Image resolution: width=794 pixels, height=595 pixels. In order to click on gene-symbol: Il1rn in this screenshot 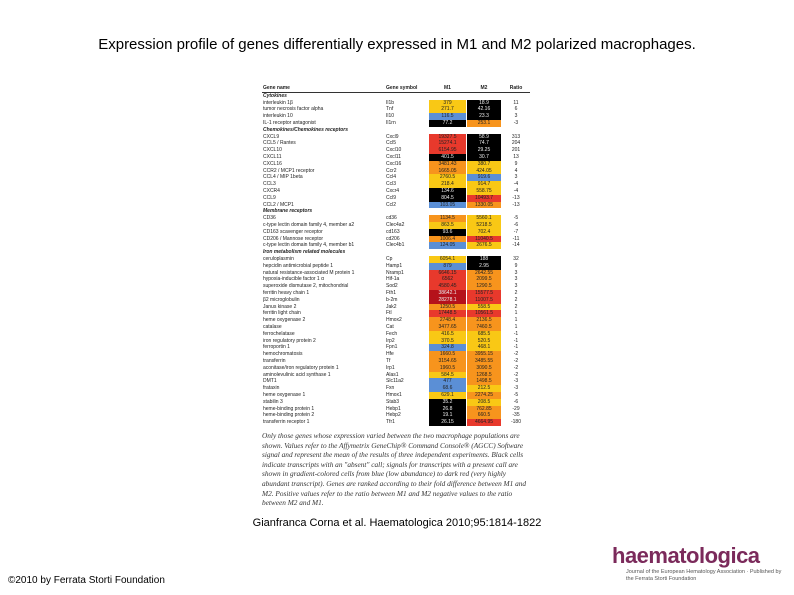, I will do `click(391, 123)`.